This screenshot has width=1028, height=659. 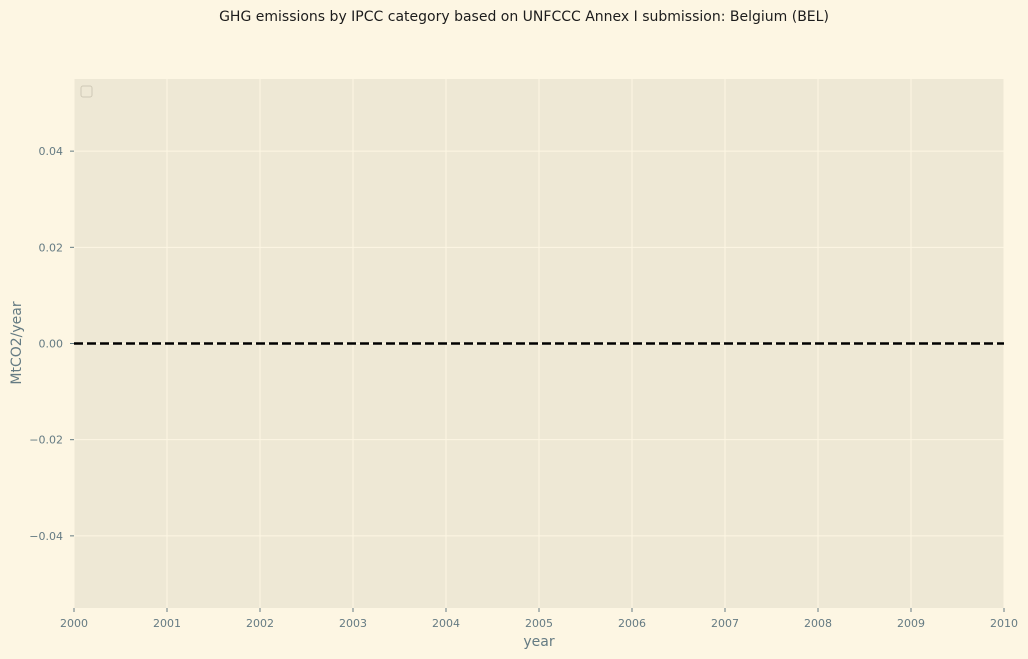 I want to click on x-tick-label: 2005, so click(x=539, y=623).